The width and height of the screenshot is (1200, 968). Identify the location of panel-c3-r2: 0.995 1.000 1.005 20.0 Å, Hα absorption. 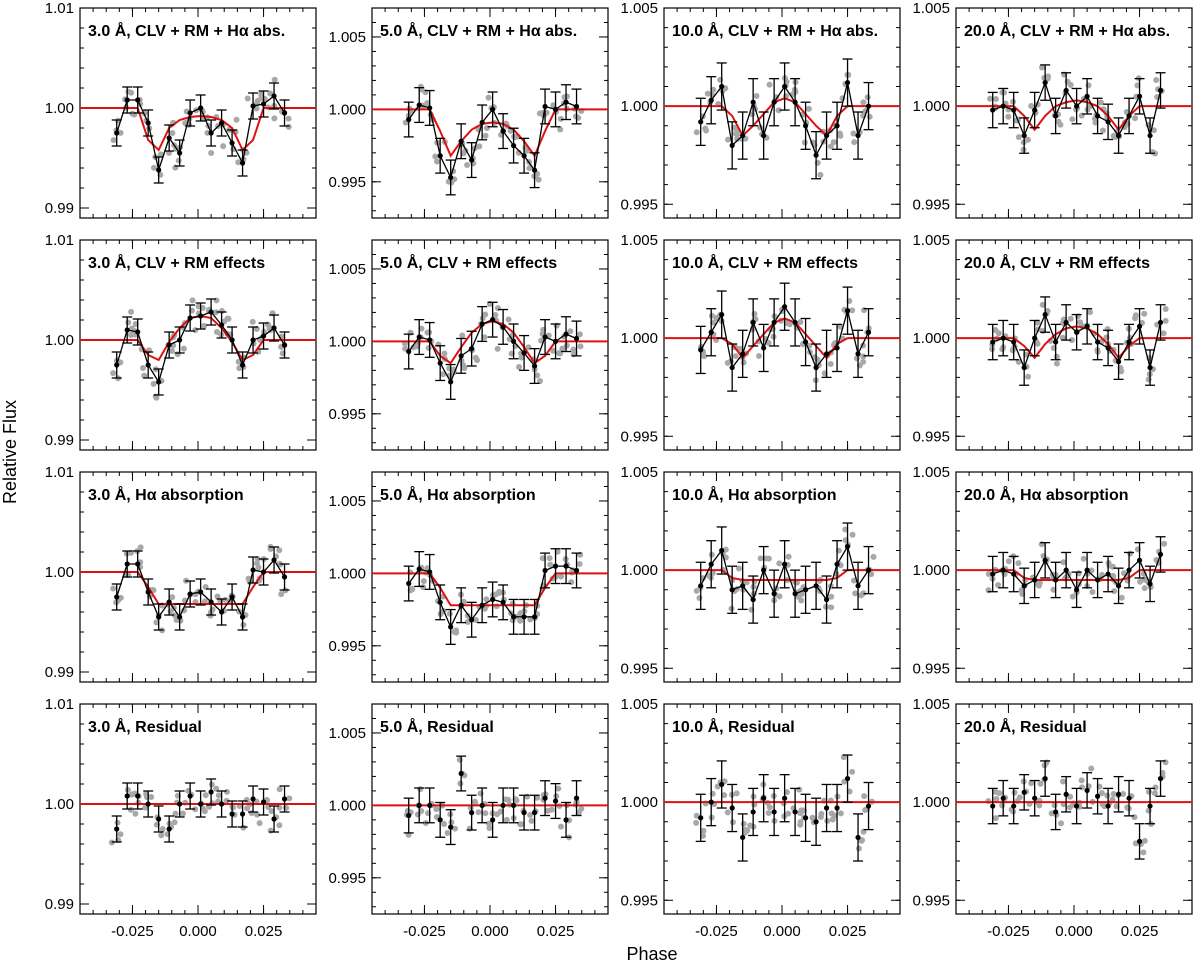
(1052, 573).